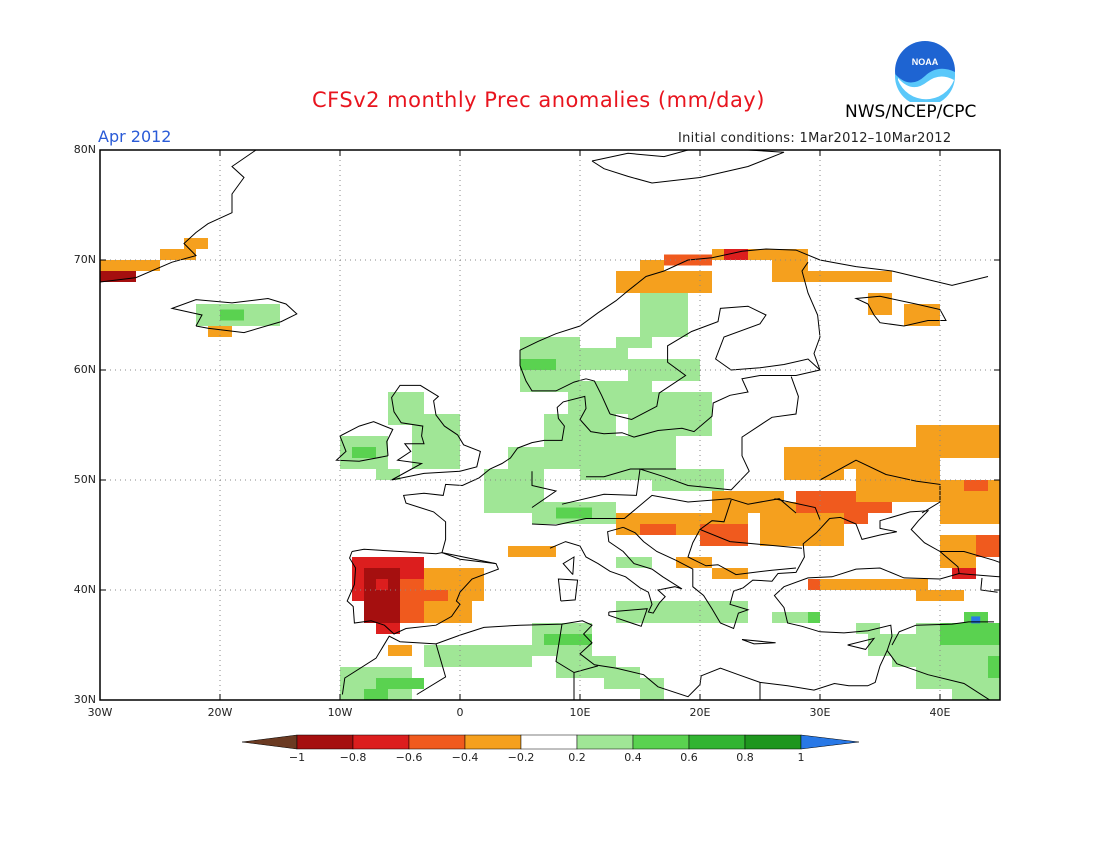 Image resolution: width=1100 pixels, height=850 pixels. What do you see at coordinates (220, 712) in the screenshot?
I see `lon-label: 20W` at bounding box center [220, 712].